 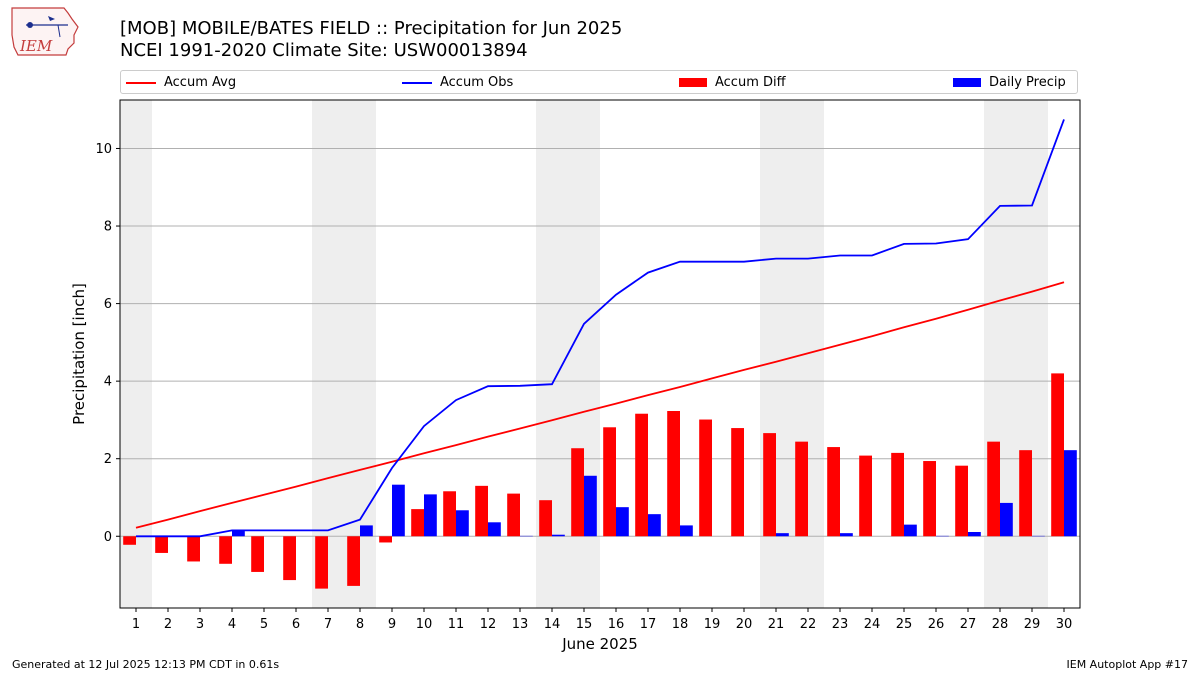 I want to click on x-tick-label: 24, so click(x=872, y=624).